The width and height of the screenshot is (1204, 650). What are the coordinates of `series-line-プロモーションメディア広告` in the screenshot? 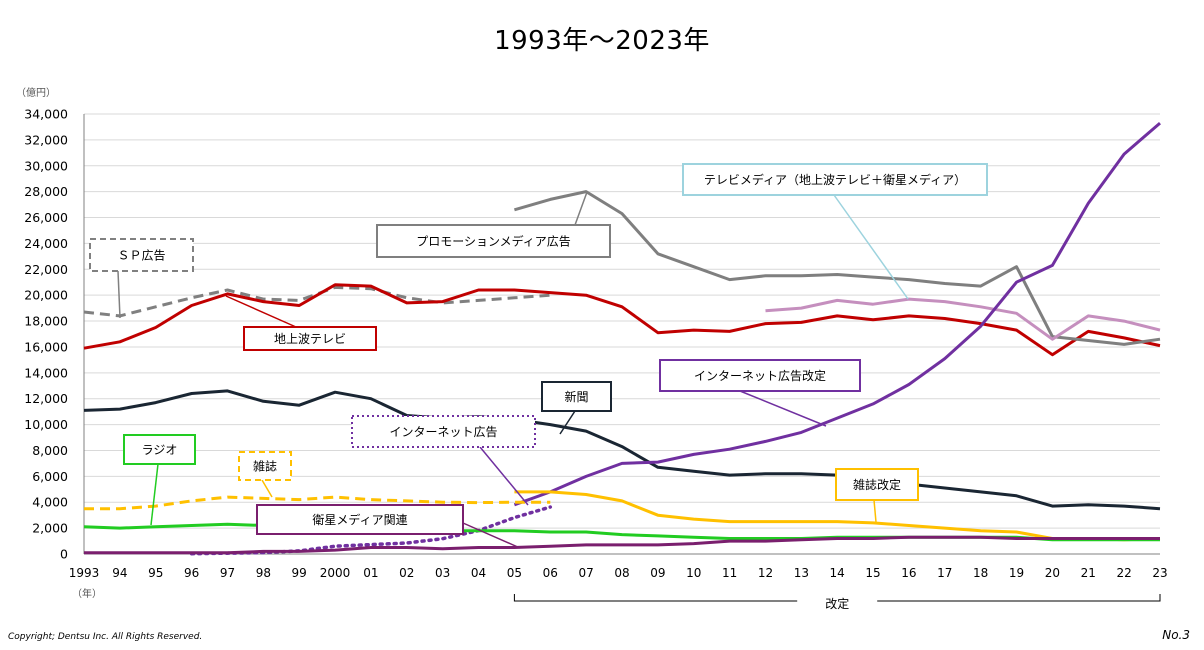 It's located at (837, 268).